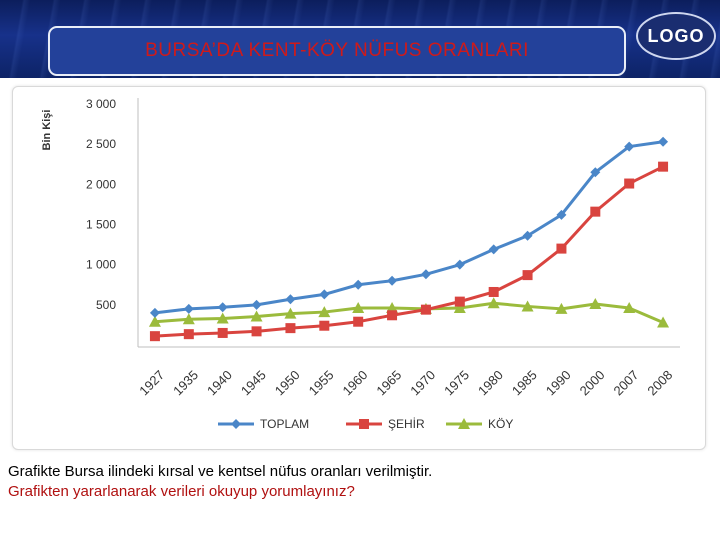 The width and height of the screenshot is (720, 540). Describe the element at coordinates (500, 424) in the screenshot. I see `legend-label-koy: KÖY` at that location.